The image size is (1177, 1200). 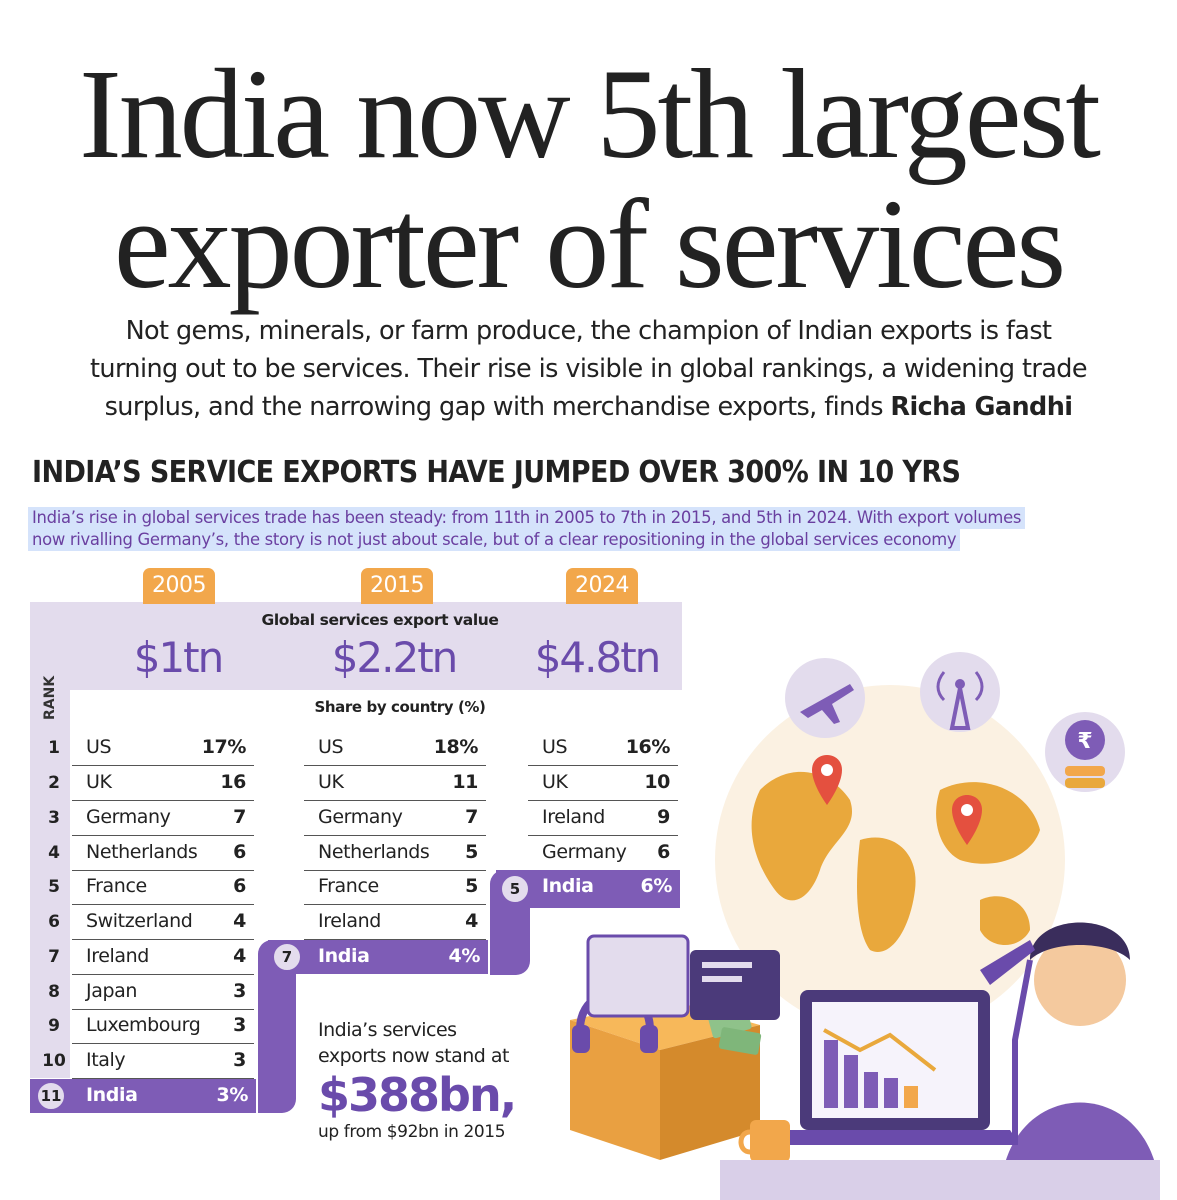 What do you see at coordinates (413, 1056) in the screenshot?
I see `callout-line-2: exports now stand at` at bounding box center [413, 1056].